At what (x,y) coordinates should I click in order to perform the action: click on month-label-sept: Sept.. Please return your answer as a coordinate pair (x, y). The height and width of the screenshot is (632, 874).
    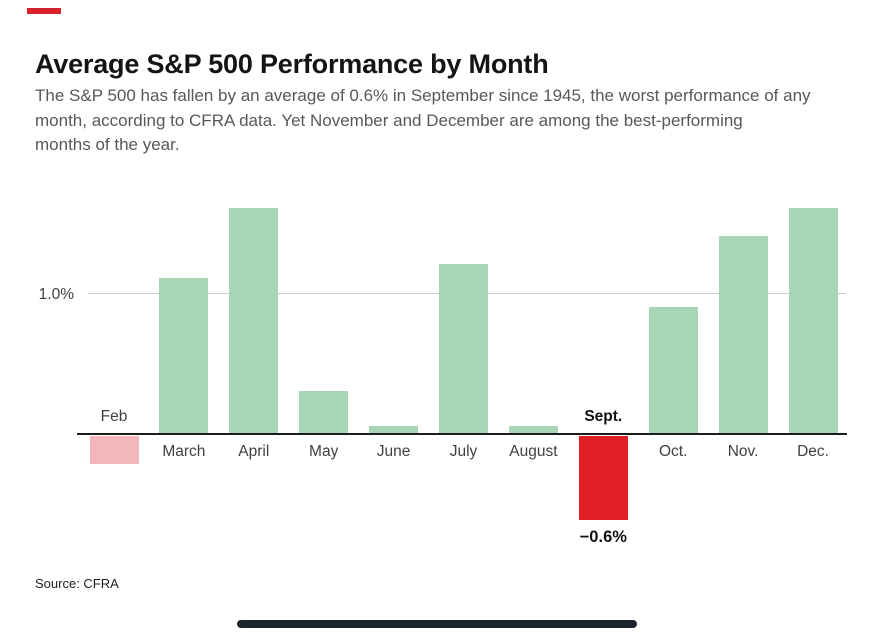
    Looking at the image, I should click on (603, 416).